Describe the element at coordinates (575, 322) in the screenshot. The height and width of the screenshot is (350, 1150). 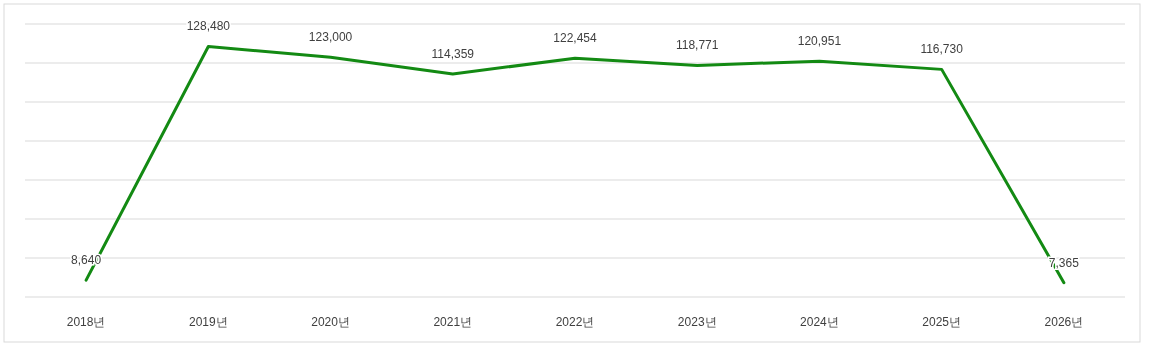
I see `x-tick-label: 2022년` at that location.